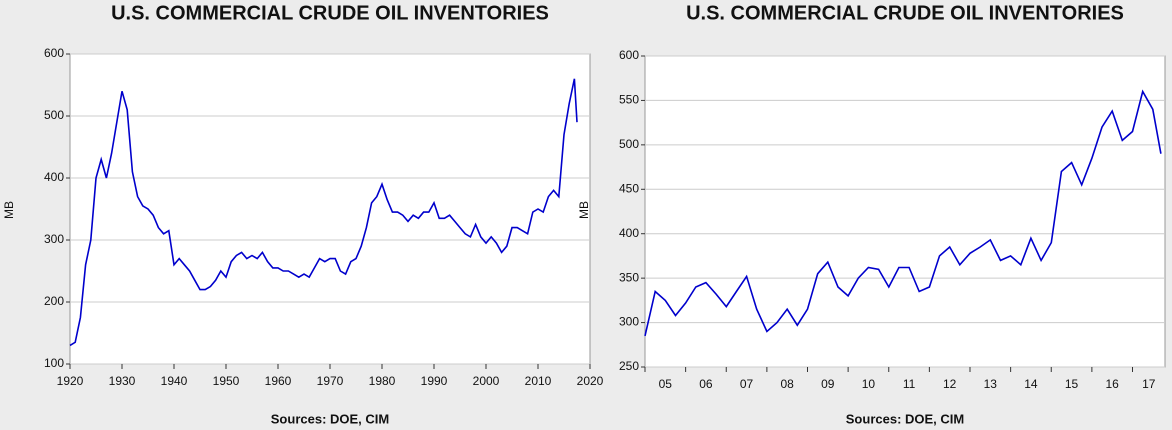 This screenshot has width=1172, height=430. I want to click on x-tick-label: 2020, so click(590, 381).